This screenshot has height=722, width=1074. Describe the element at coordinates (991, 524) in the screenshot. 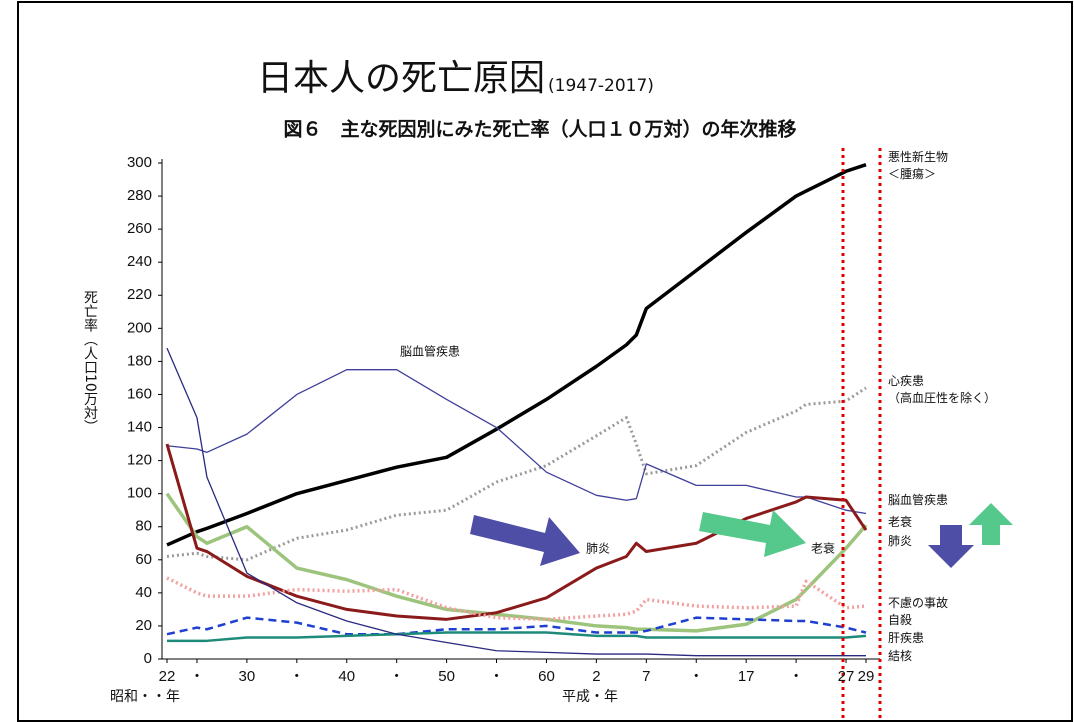

I see `arrow-up` at that location.